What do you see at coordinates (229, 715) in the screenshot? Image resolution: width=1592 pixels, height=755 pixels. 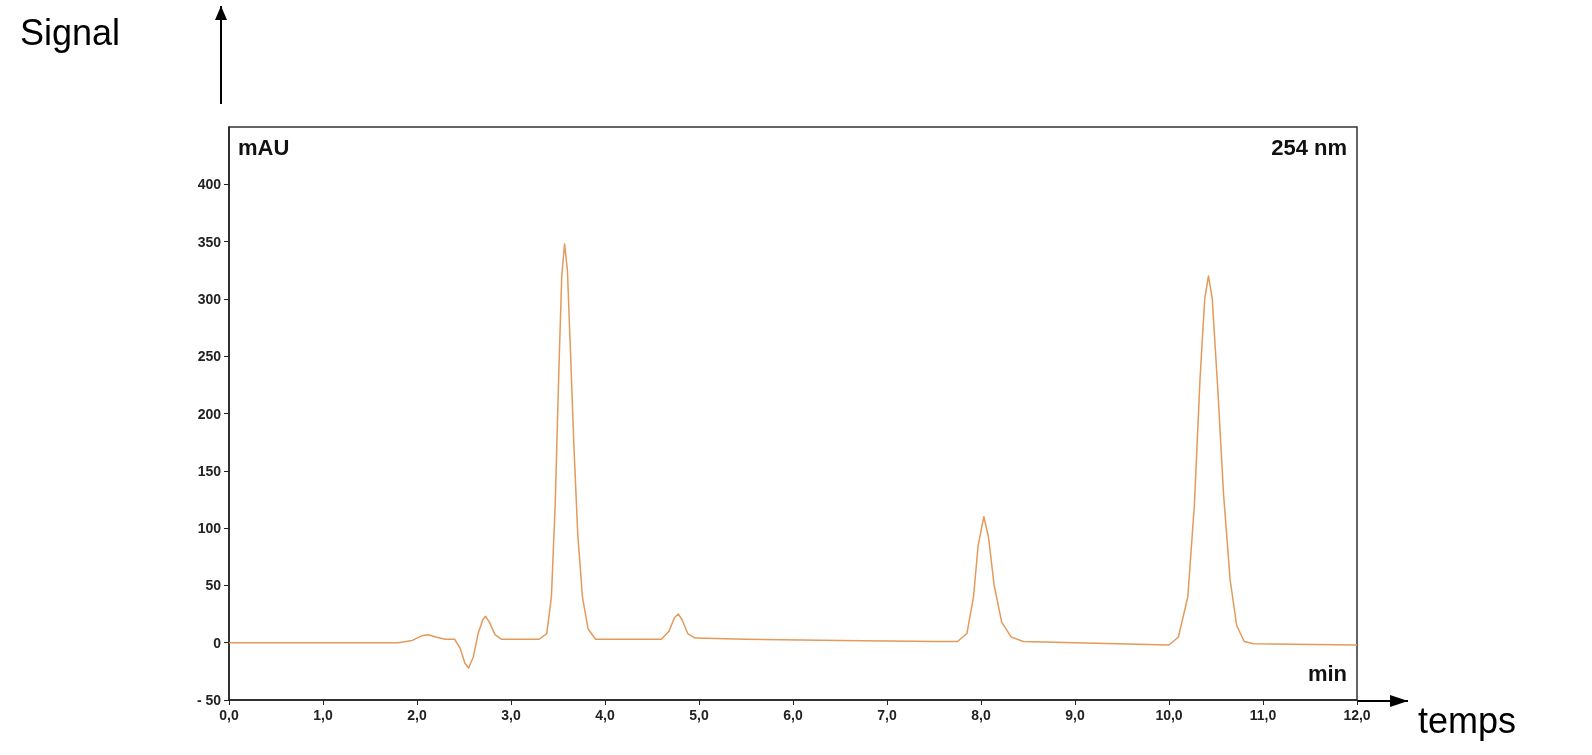 I see `x-tick-label: 0,0` at bounding box center [229, 715].